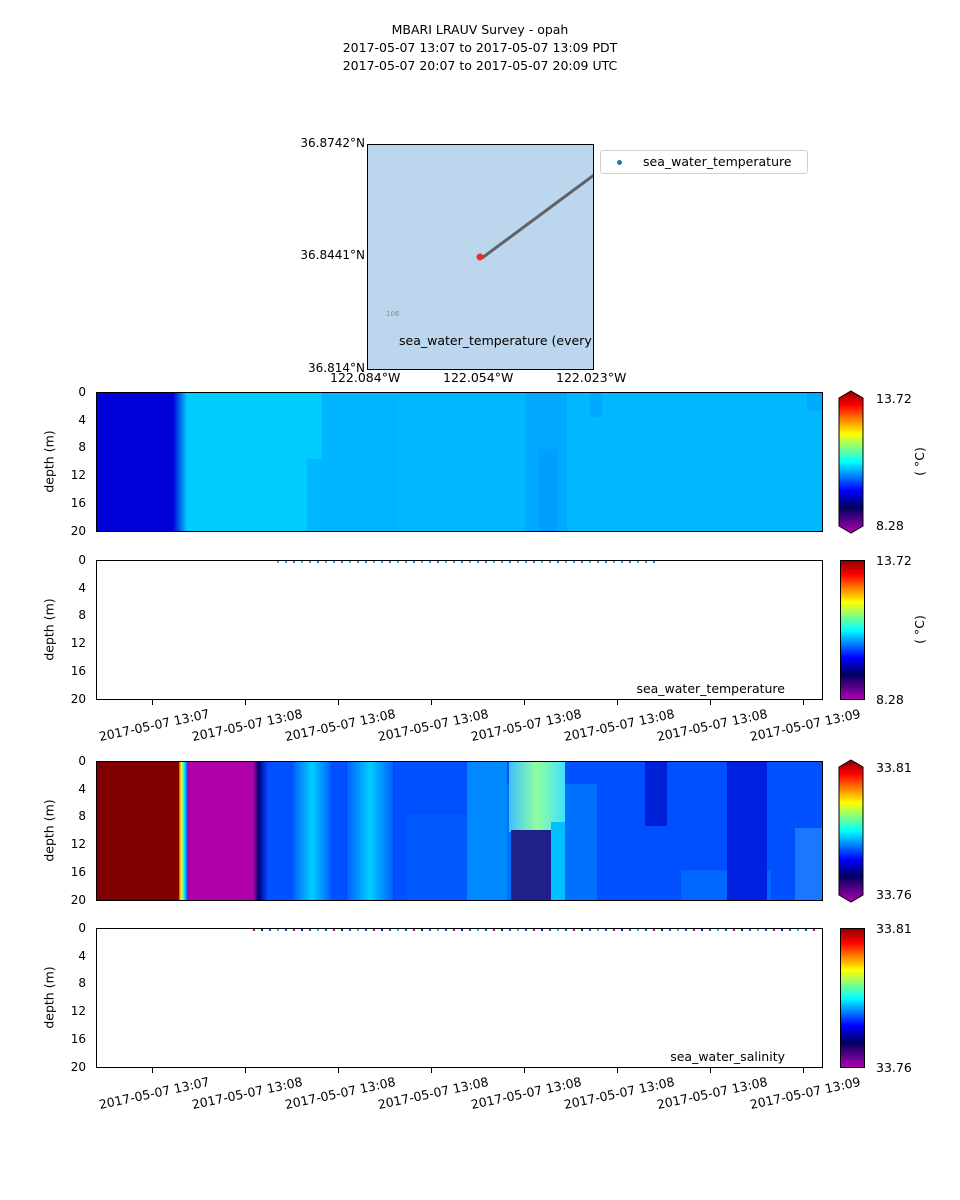 The height and width of the screenshot is (1200, 960). What do you see at coordinates (466, 562) in the screenshot?
I see `temperature-points-canvas` at bounding box center [466, 562].